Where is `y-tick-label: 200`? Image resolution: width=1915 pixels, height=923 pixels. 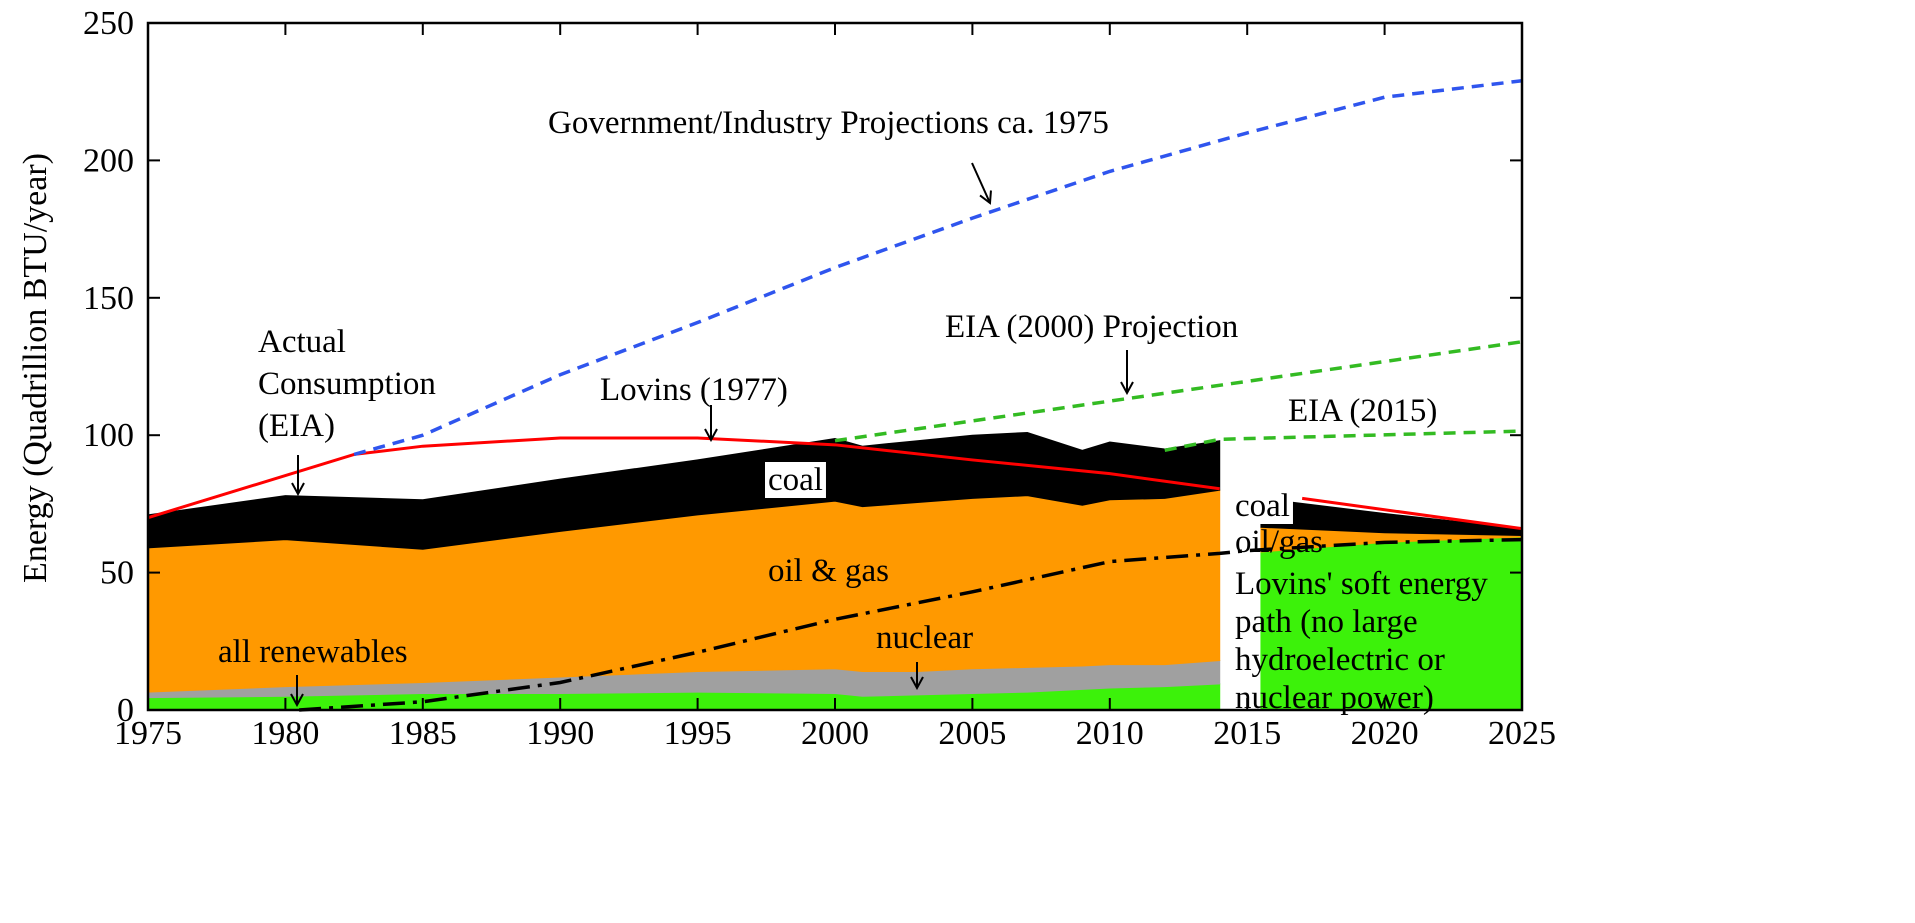
y-tick-label: 200 is located at coordinates (108, 160).